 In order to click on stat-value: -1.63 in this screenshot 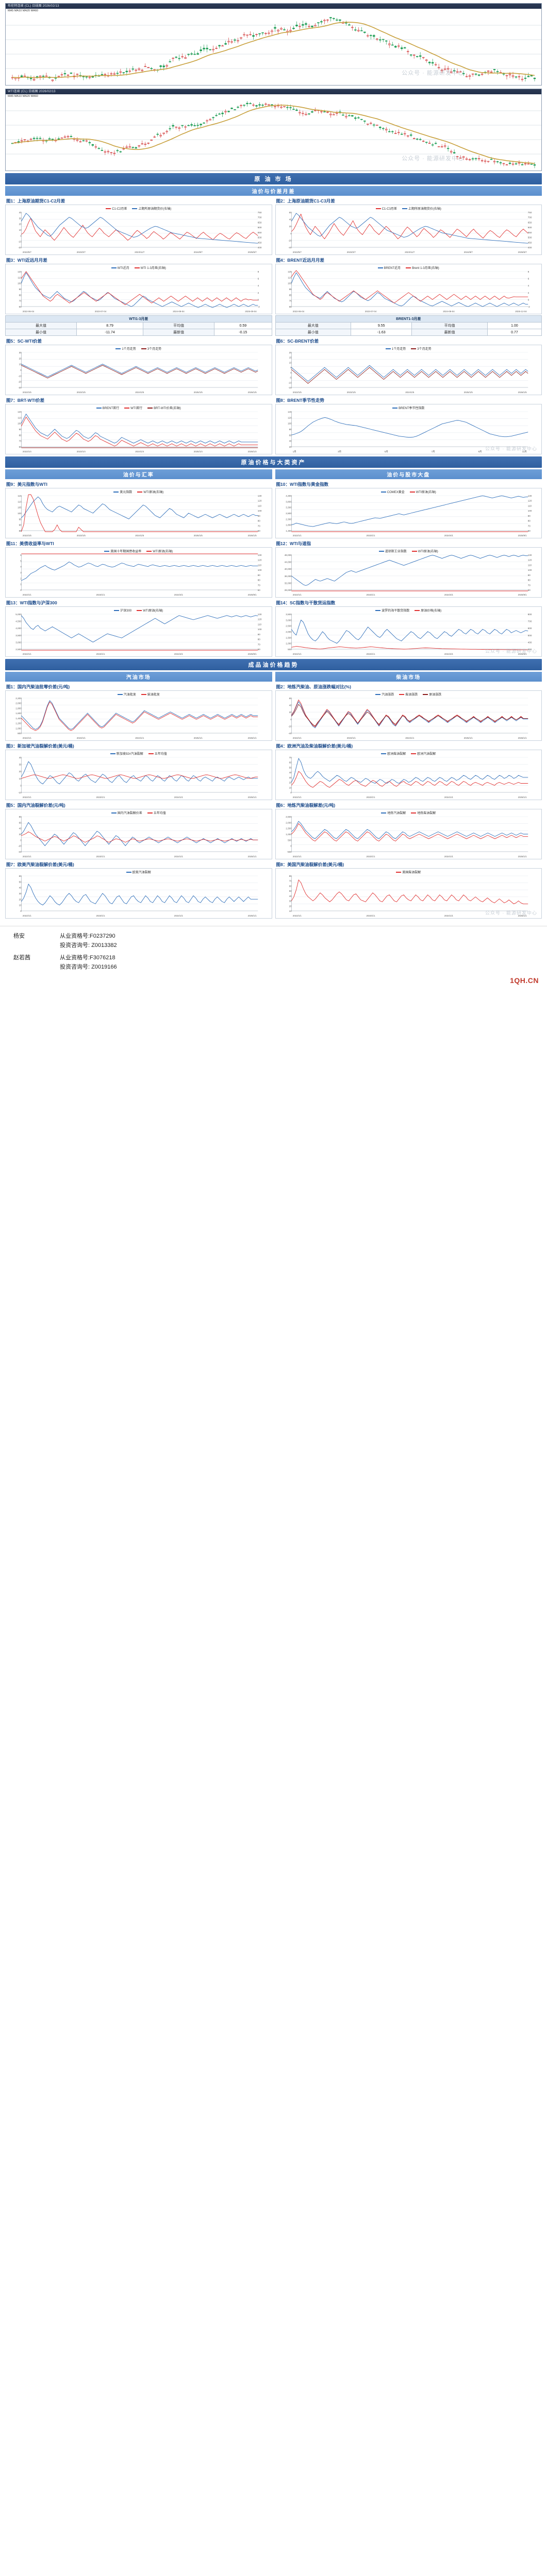, I will do `click(381, 332)`.